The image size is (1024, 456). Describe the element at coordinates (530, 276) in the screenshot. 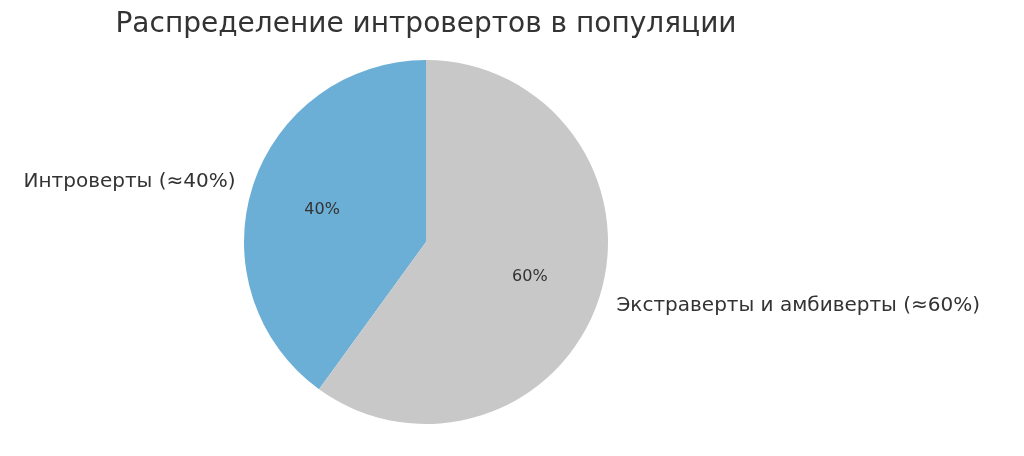

I see `data-label: 60%` at that location.